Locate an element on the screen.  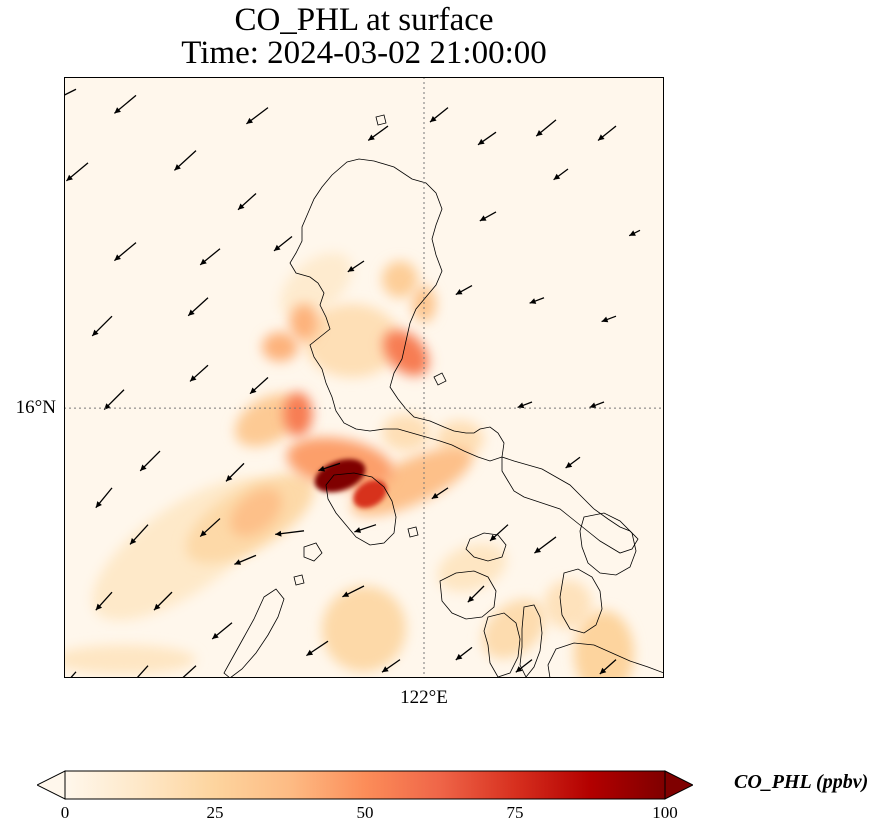
coastline-luzon-south is located at coordinates (570, 505).